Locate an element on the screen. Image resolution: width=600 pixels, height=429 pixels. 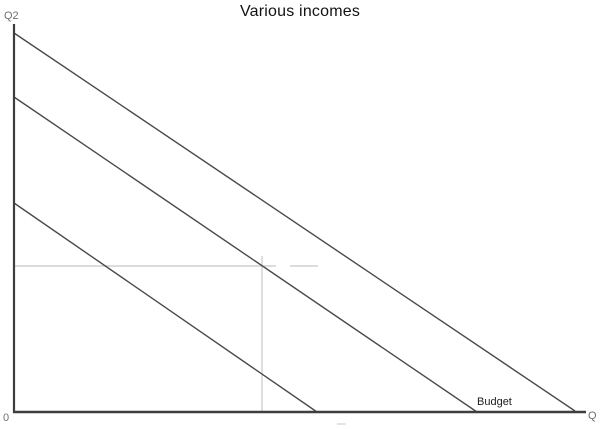
budget-line-label: Budget is located at coordinates (494, 402).